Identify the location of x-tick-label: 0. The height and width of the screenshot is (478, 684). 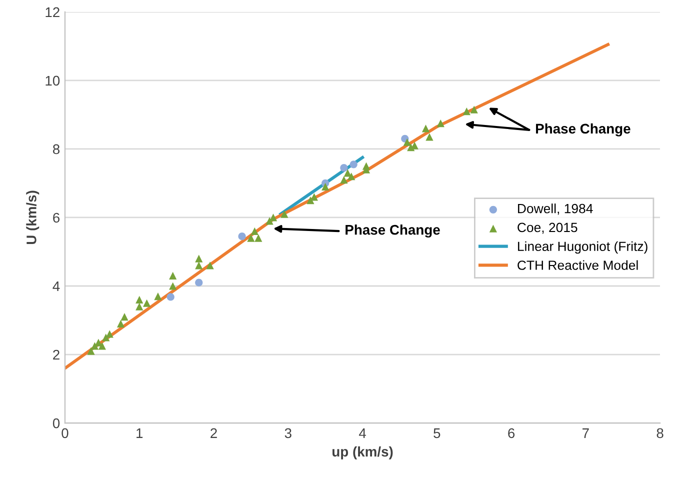
(65, 433).